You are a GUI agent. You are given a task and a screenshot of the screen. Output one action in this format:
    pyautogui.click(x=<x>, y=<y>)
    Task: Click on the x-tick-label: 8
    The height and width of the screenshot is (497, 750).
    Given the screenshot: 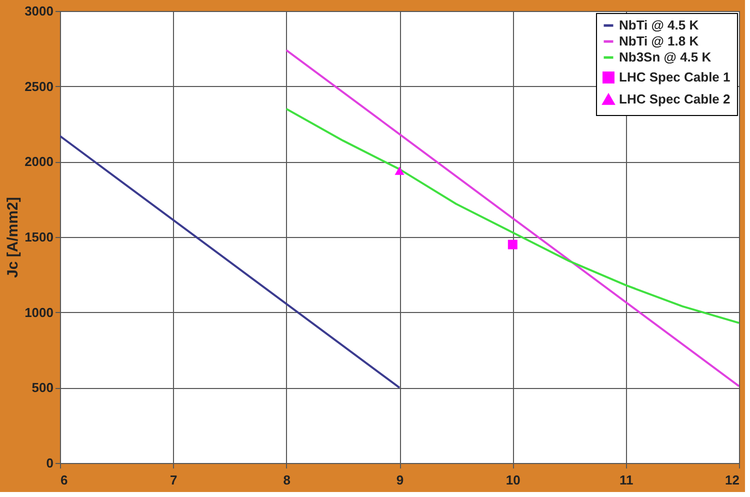 What is the action you would take?
    pyautogui.click(x=286, y=480)
    